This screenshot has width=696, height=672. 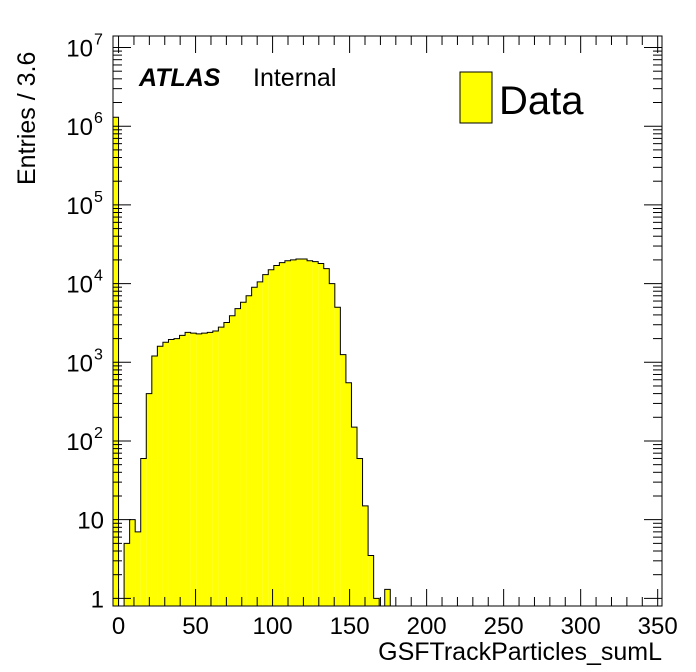 What do you see at coordinates (195, 626) in the screenshot?
I see `x-tick-label: 50` at bounding box center [195, 626].